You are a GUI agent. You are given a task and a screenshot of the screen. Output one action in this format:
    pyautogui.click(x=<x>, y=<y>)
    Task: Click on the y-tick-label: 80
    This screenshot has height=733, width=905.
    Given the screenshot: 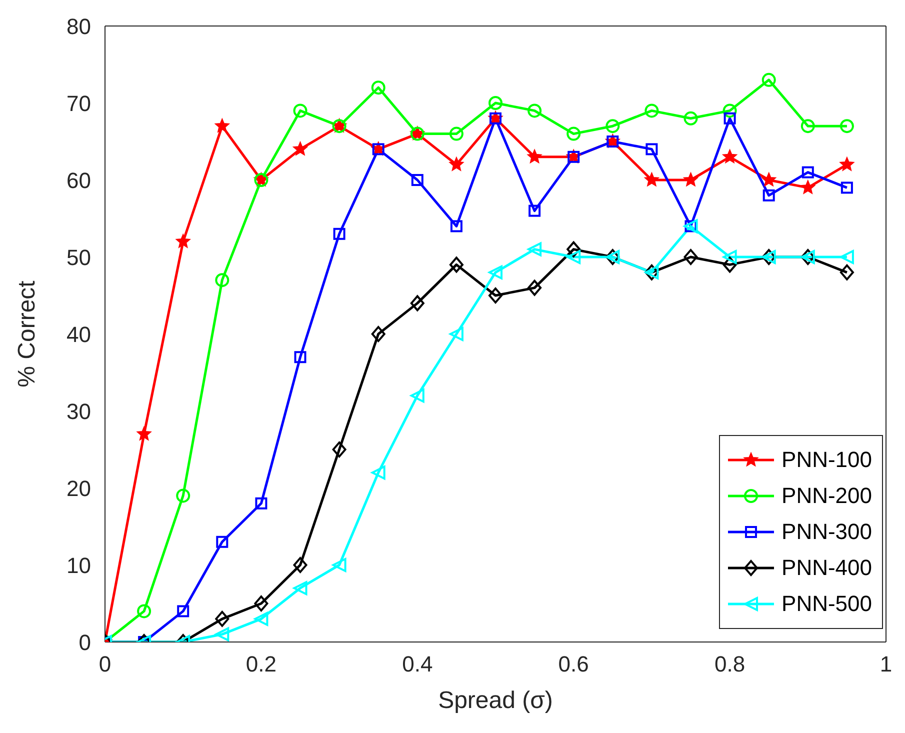 What is the action you would take?
    pyautogui.click(x=78, y=26)
    